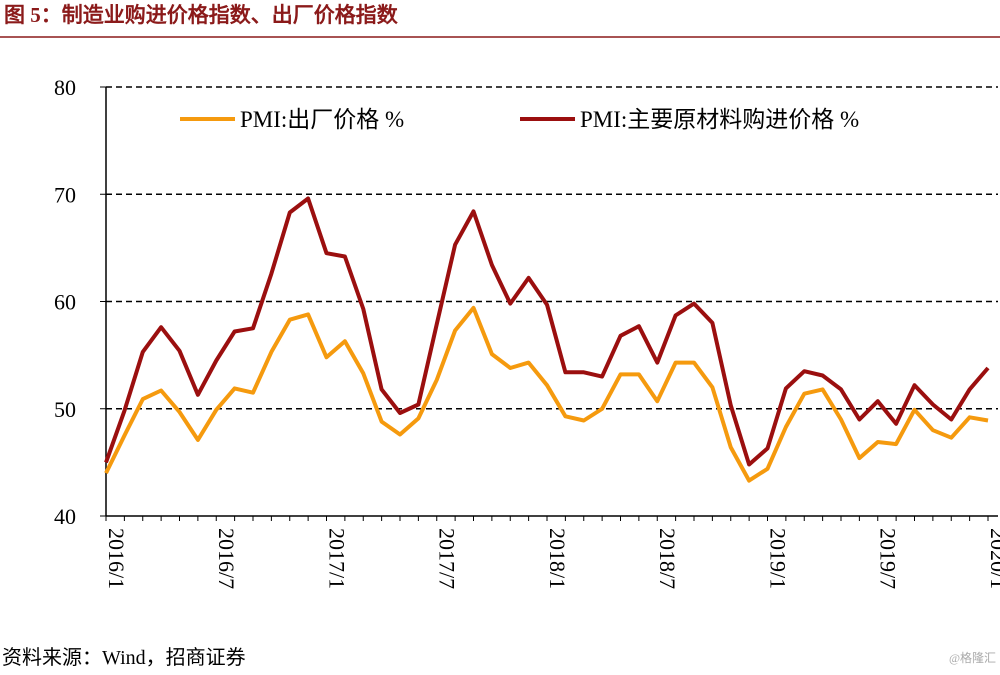 The width and height of the screenshot is (1000, 675). Describe the element at coordinates (124, 657) in the screenshot. I see `source: 资料来源：Wind，招商证券` at that location.